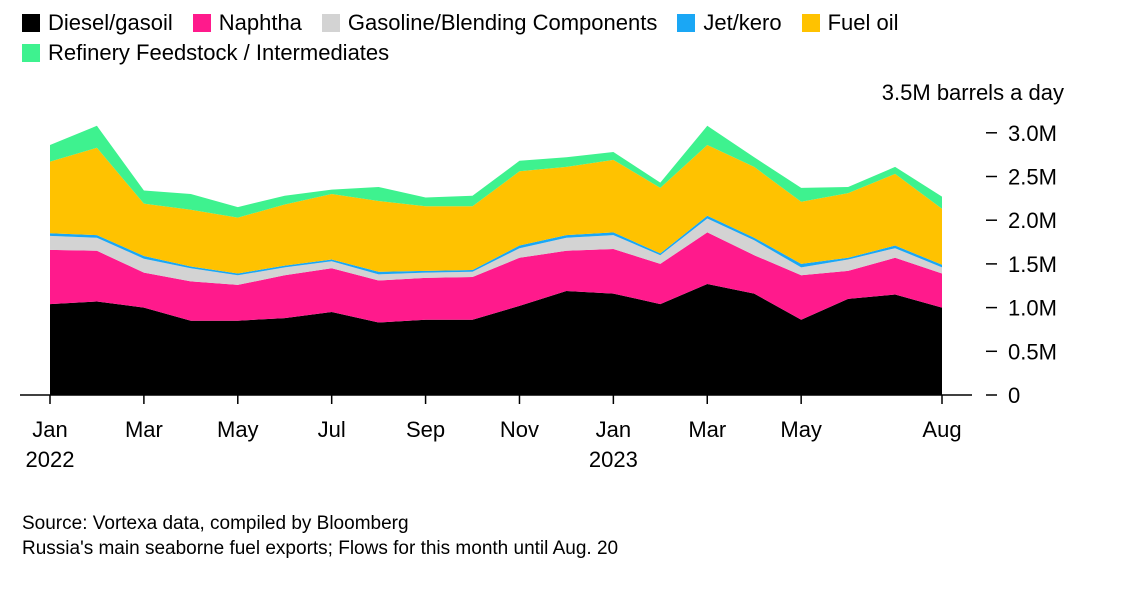 The image size is (1122, 592). I want to click on legend-item: Diesel/gasoil, so click(97, 23).